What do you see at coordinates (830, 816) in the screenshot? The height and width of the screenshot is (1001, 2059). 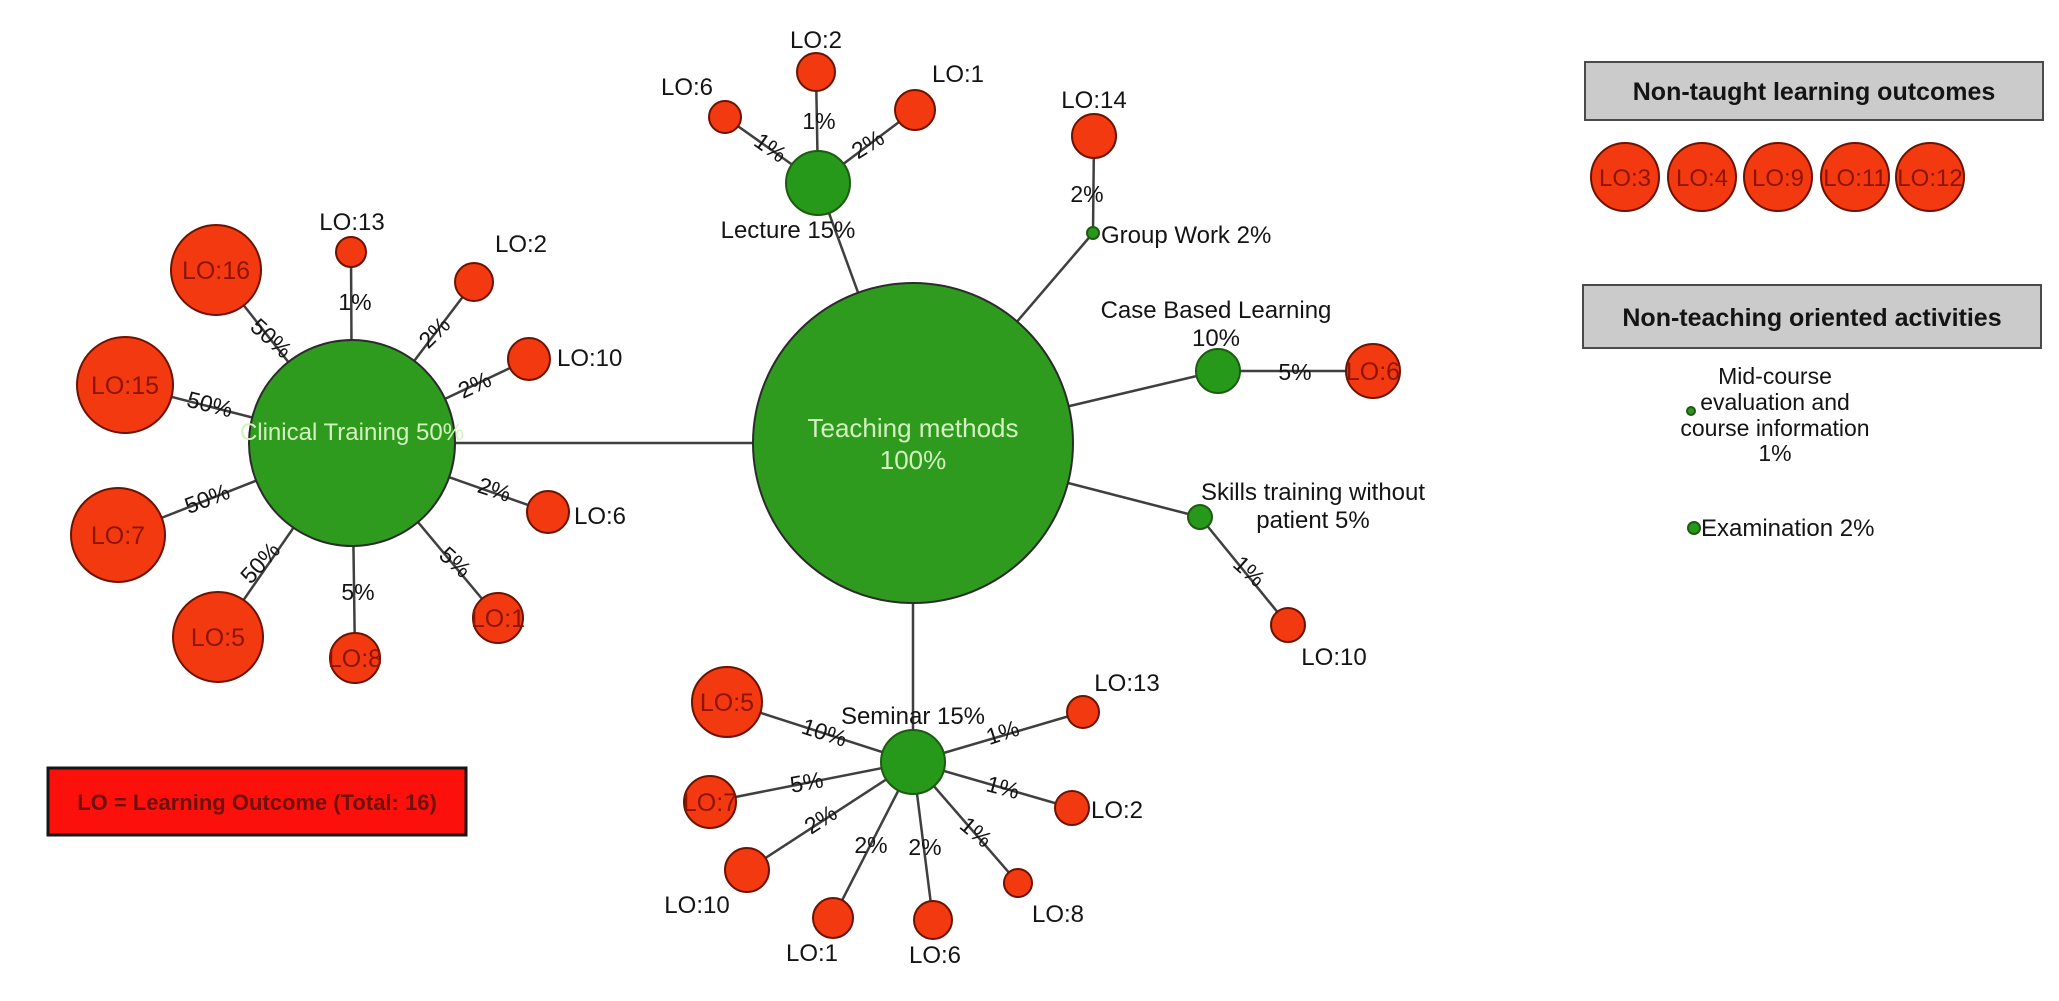 I see `edge-seminar-lo10` at bounding box center [830, 816].